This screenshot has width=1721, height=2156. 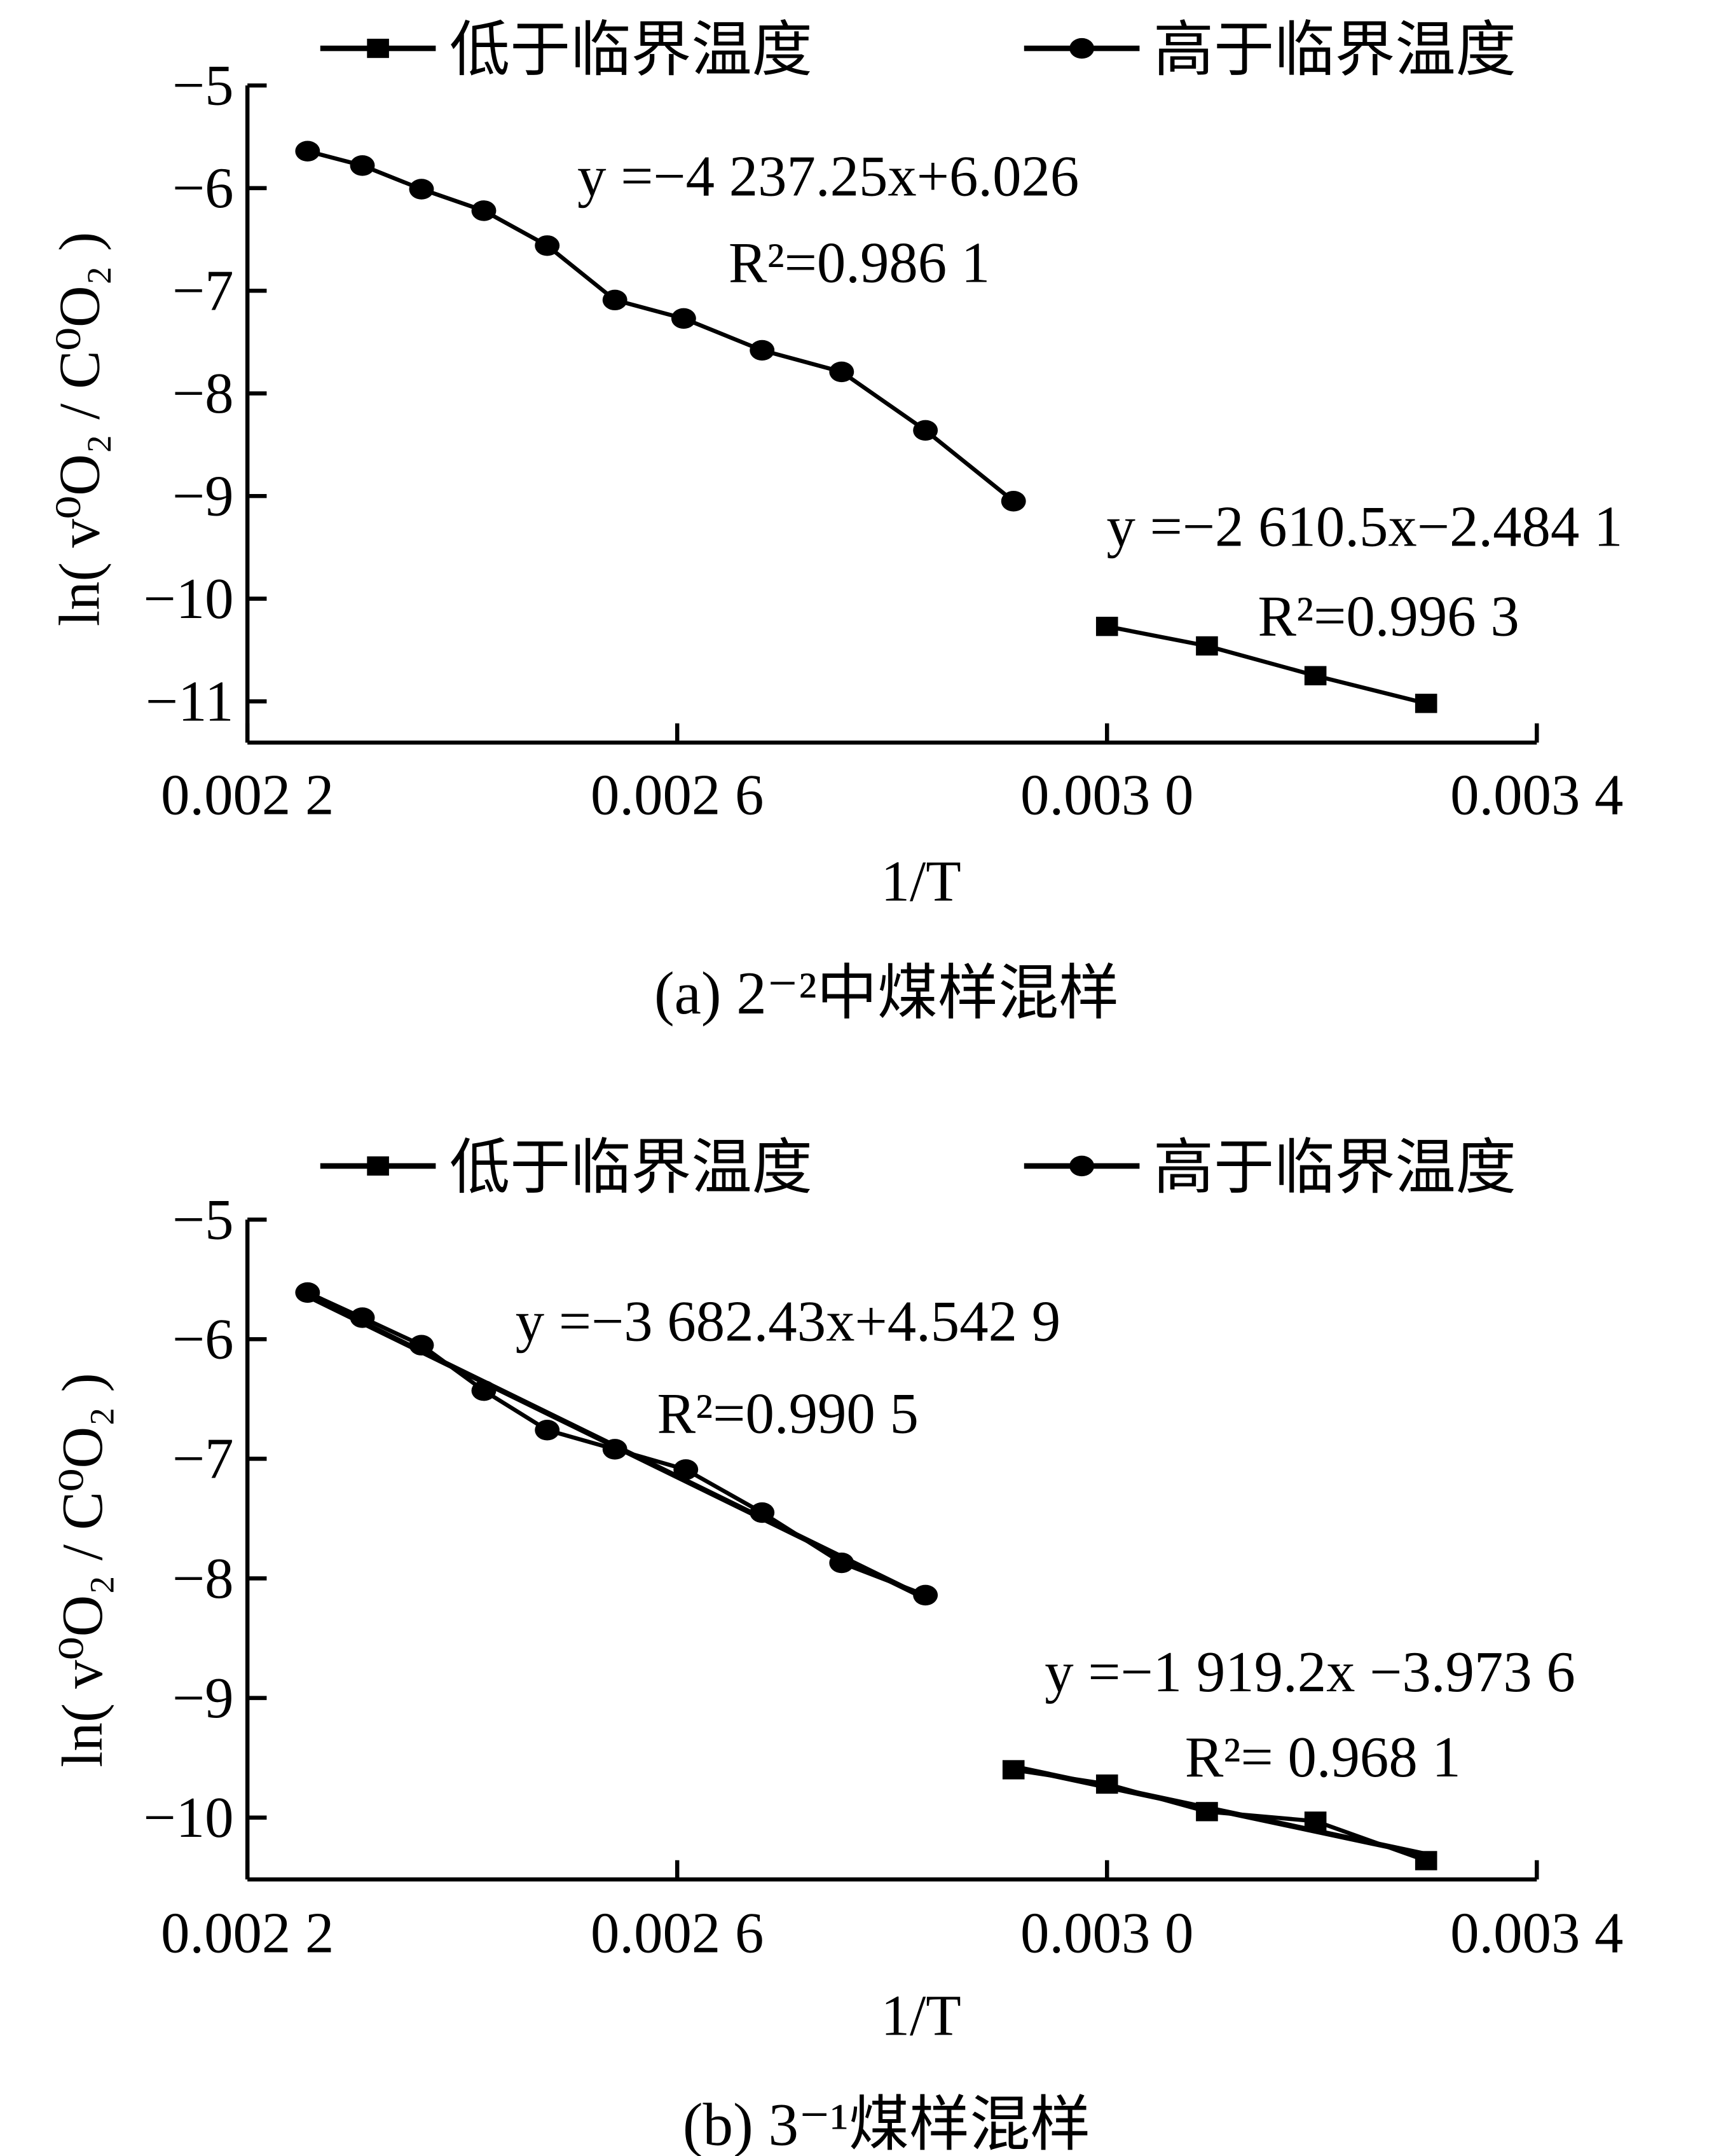 I want to click on series-square: y =−2 610.5x−2.484 1 R²=0.996 3, so click(x=1359, y=604).